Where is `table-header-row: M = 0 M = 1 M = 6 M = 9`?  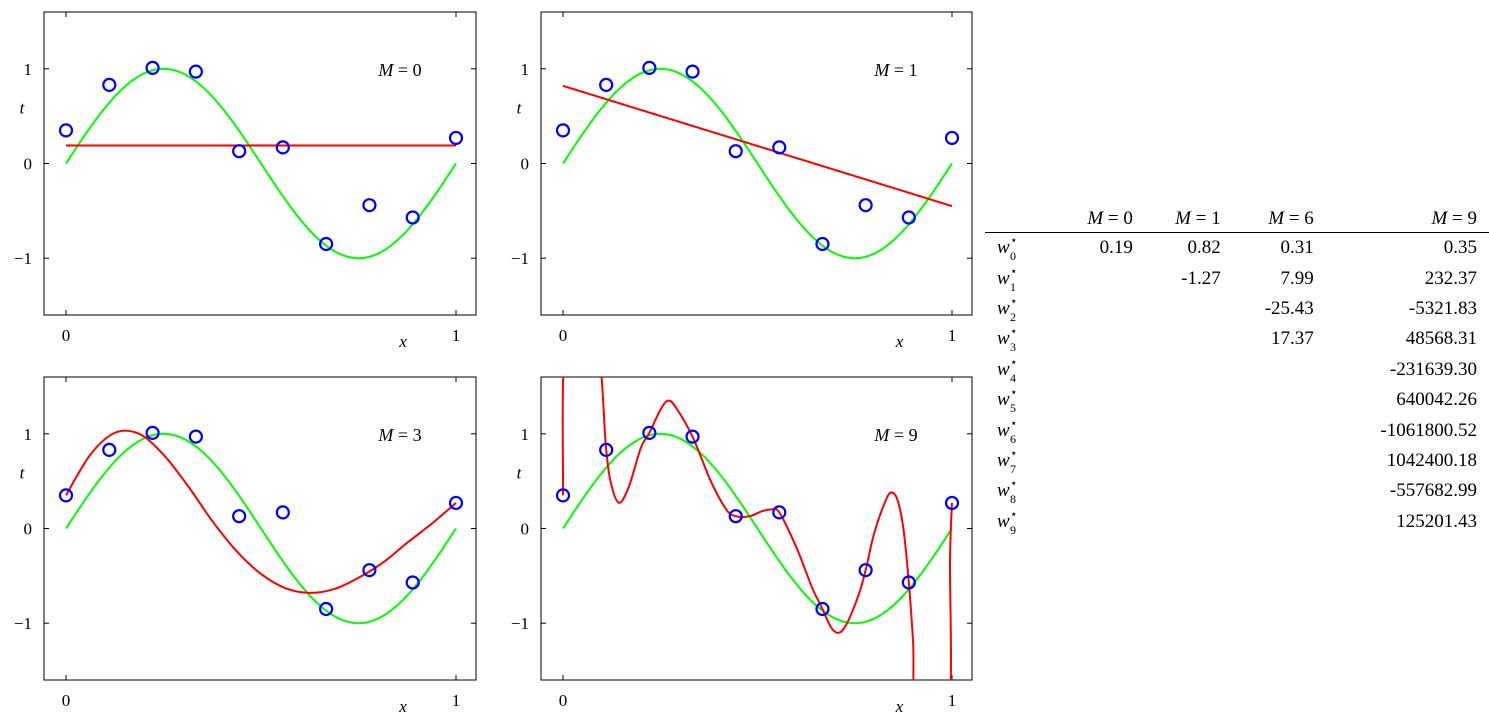
table-header-row: M = 0 M = 1 M = 6 M = 9 is located at coordinates (1237, 215).